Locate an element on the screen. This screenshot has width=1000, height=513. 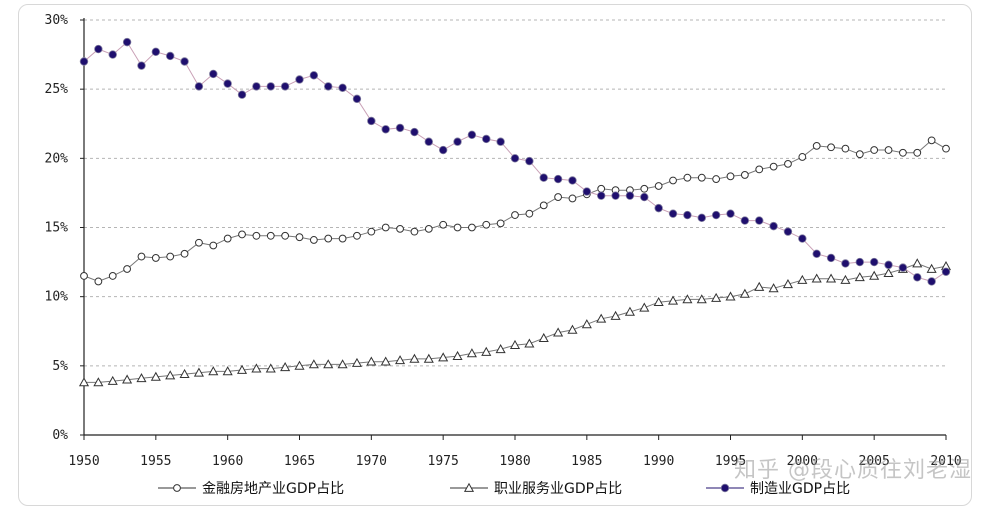
x-tick-label: 2010 is located at coordinates (945, 461).